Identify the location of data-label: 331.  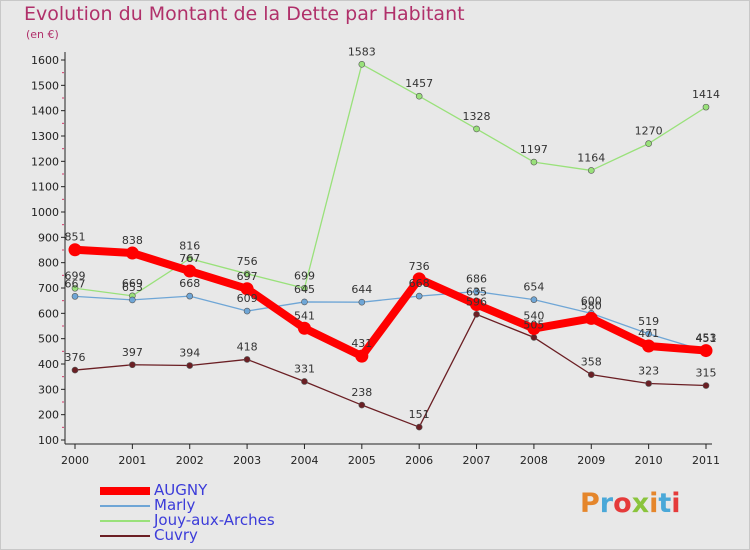
(304, 368).